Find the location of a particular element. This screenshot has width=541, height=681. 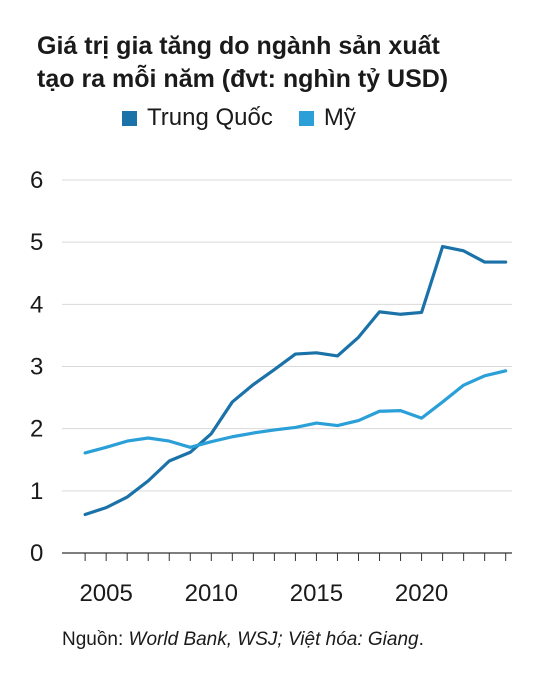

legend-swatch-us is located at coordinates (306, 118).